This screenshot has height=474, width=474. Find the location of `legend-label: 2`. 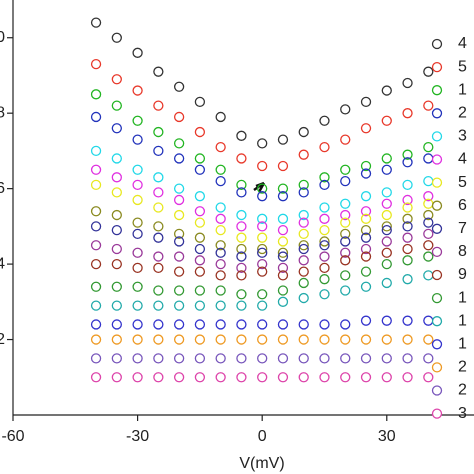

legend-label: 2 is located at coordinates (462, 390).